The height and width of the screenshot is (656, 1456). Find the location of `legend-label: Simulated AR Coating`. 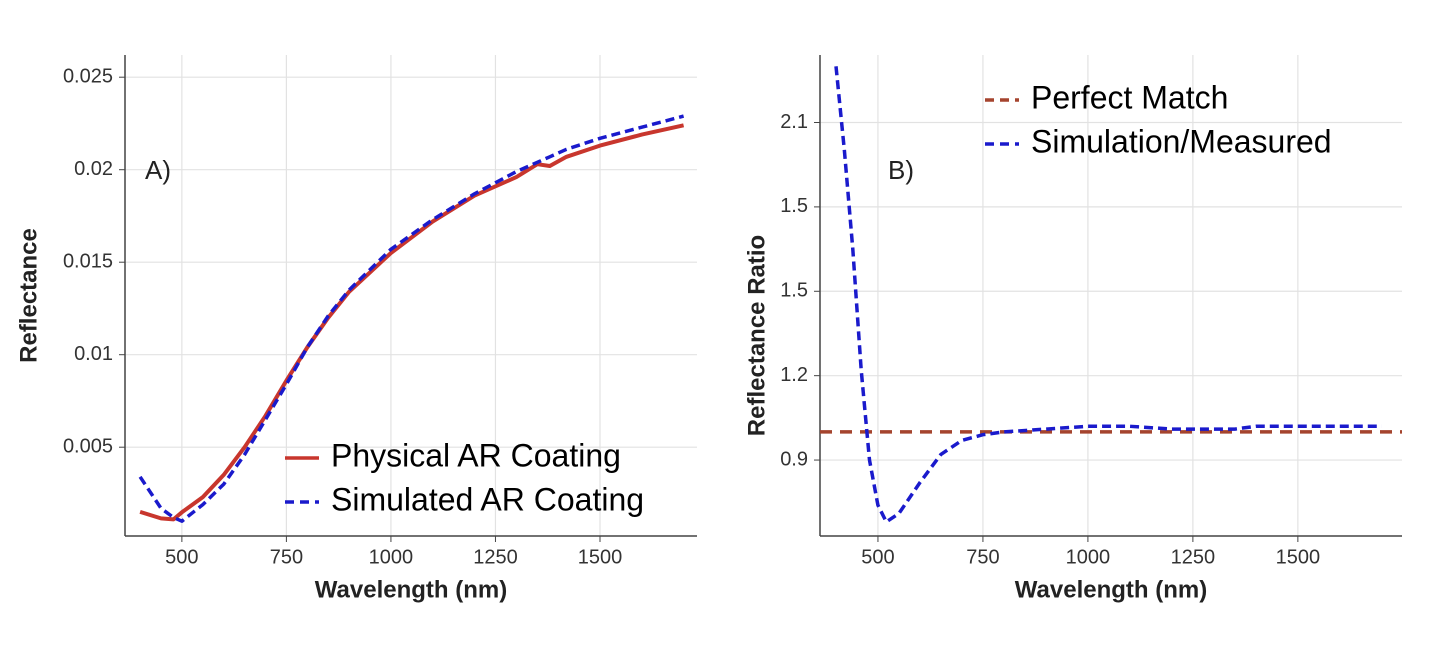

legend-label: Simulated AR Coating is located at coordinates (487, 499).